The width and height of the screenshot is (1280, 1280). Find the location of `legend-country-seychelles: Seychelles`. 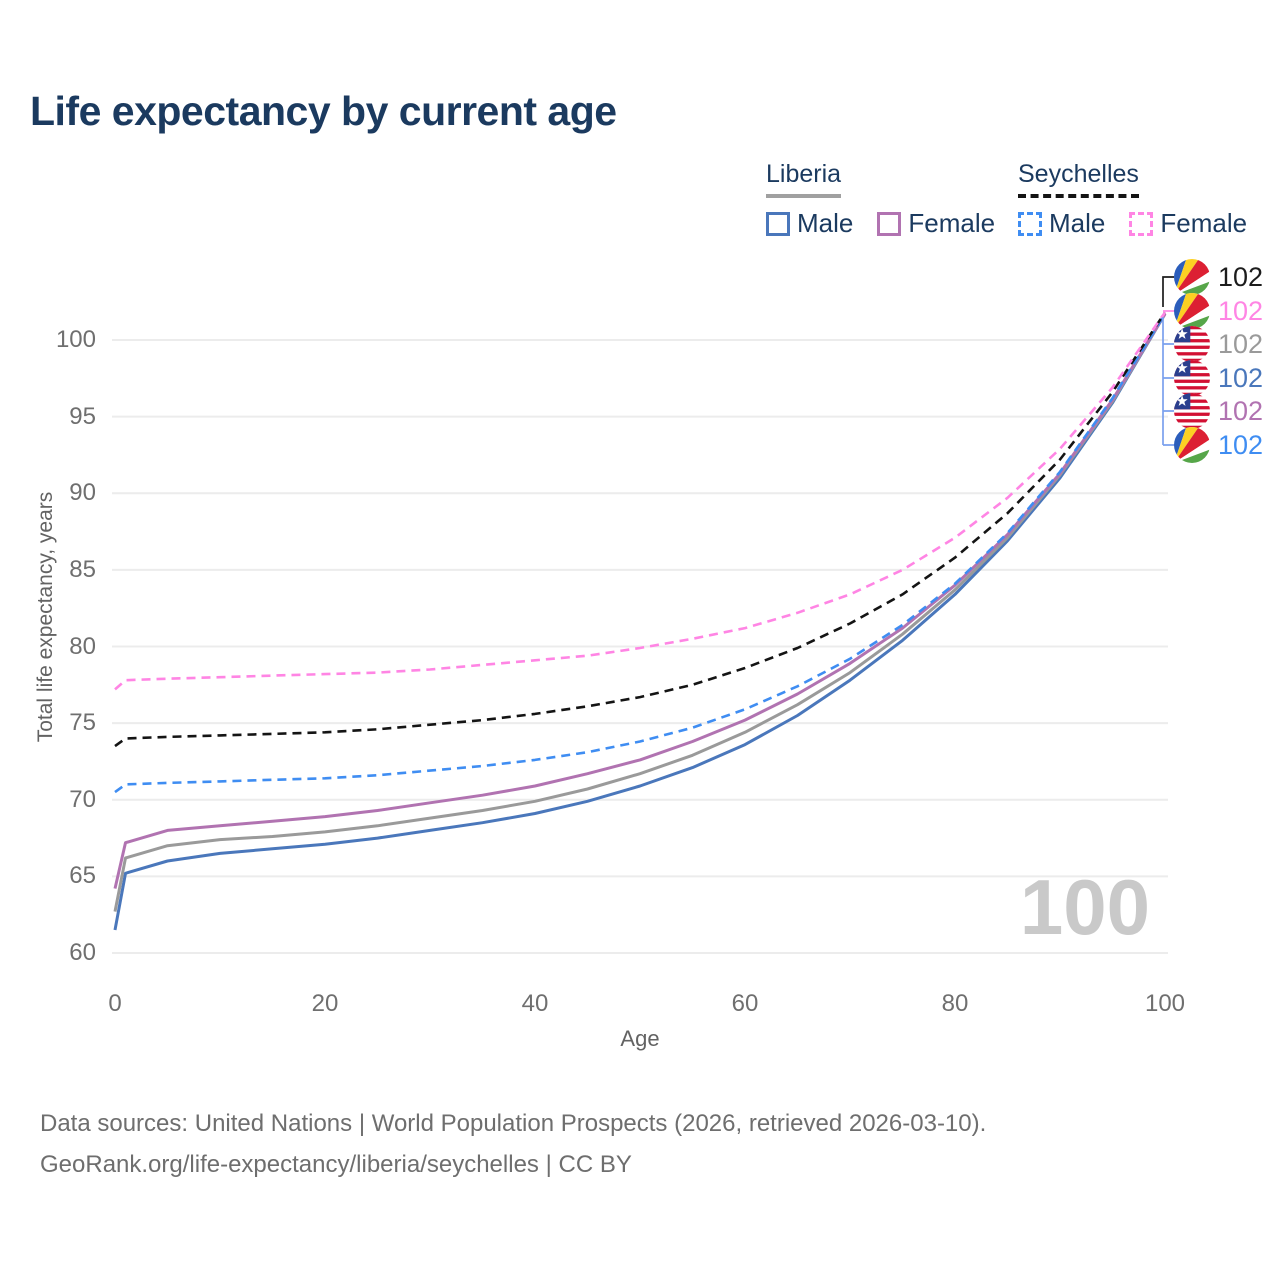

legend-country-seychelles: Seychelles is located at coordinates (1078, 179).